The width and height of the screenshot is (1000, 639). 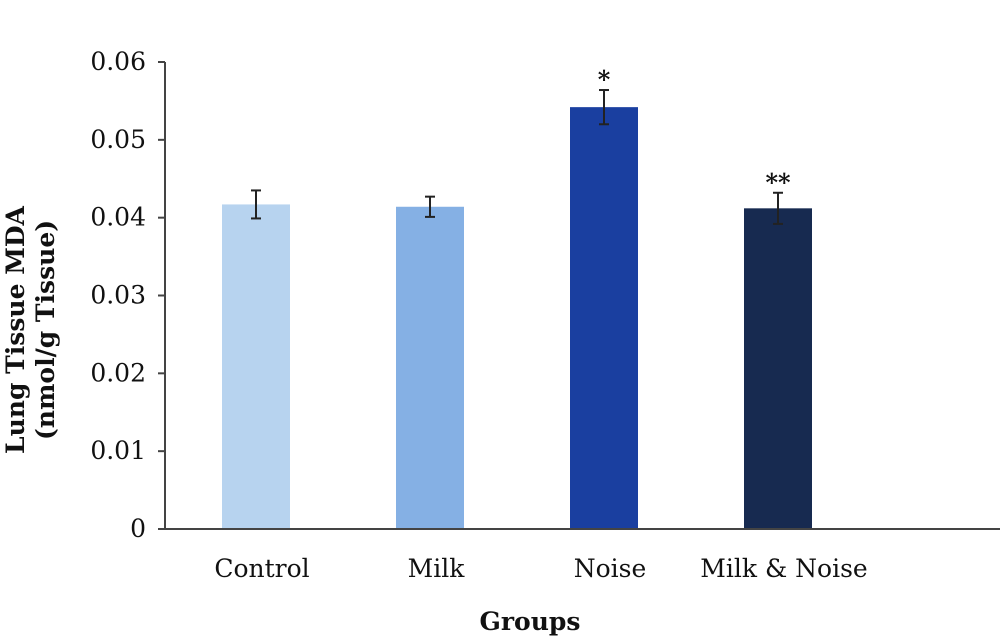 I want to click on y-tick-label: 0.05, so click(x=118, y=139).